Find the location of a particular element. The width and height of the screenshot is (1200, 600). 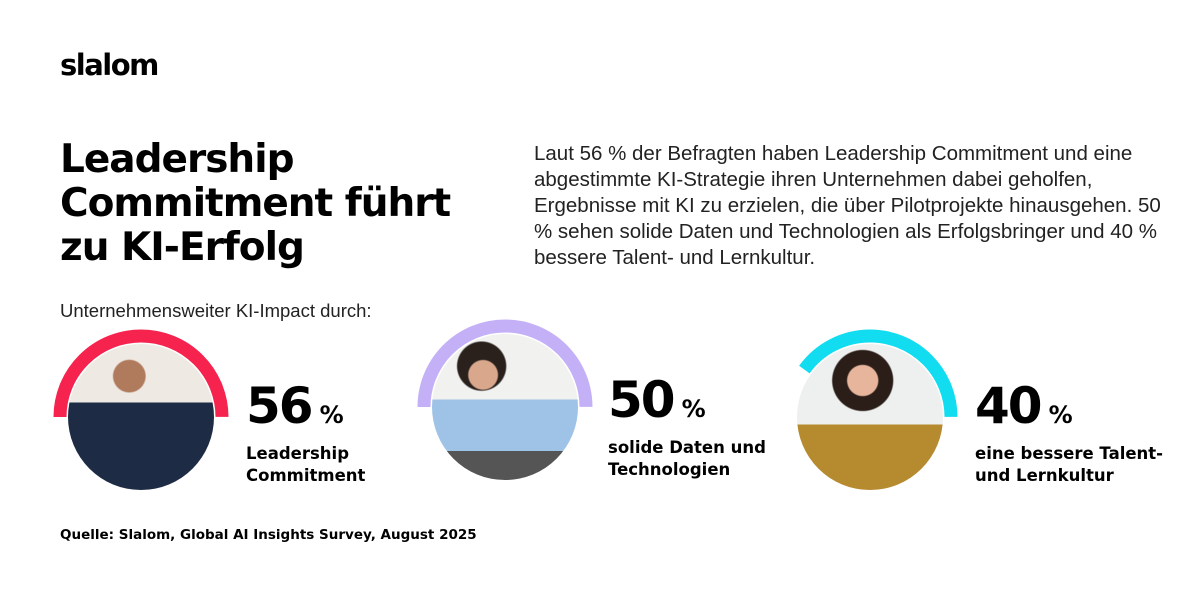

stat-leadership: 56% Leadership Commitment is located at coordinates (305, 433).